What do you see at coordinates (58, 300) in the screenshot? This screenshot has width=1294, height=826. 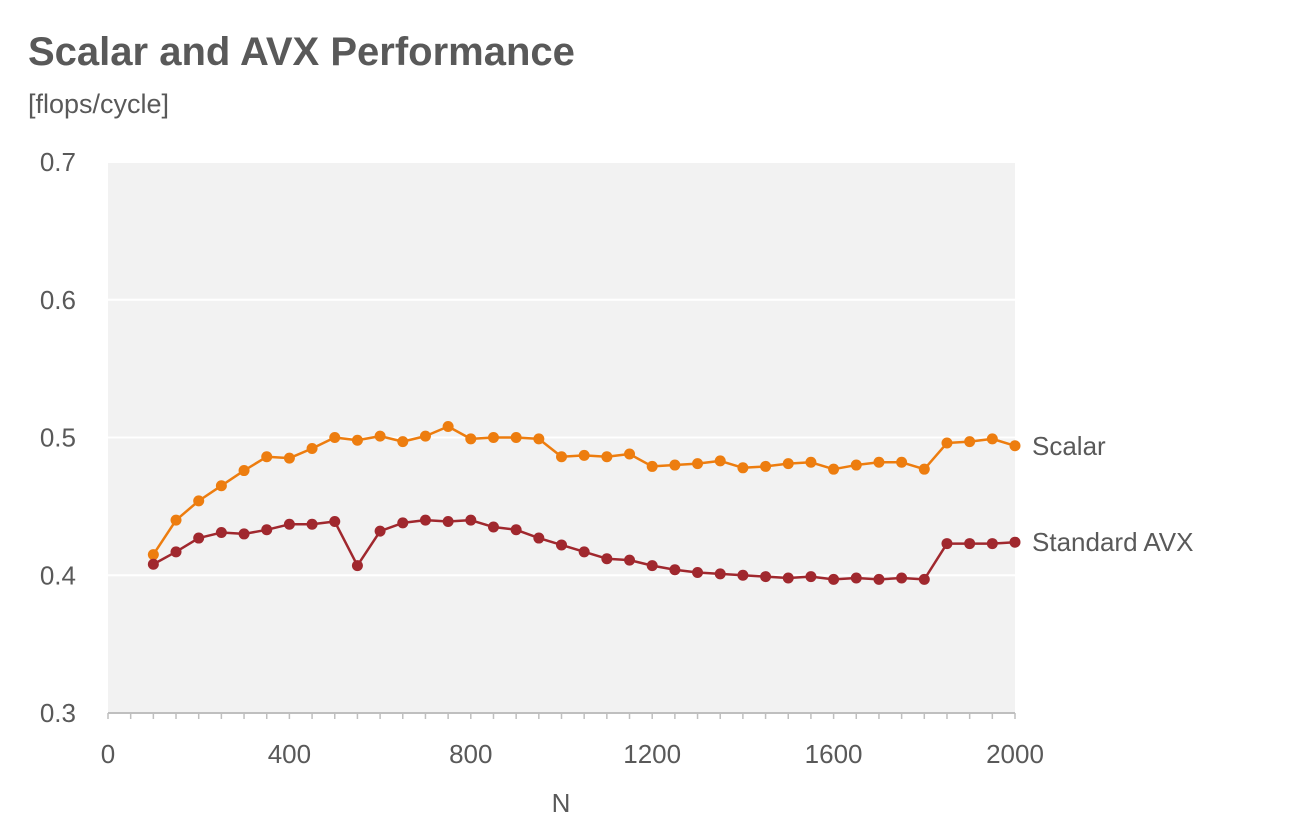 I see `y-tick-label: 0.6` at bounding box center [58, 300].